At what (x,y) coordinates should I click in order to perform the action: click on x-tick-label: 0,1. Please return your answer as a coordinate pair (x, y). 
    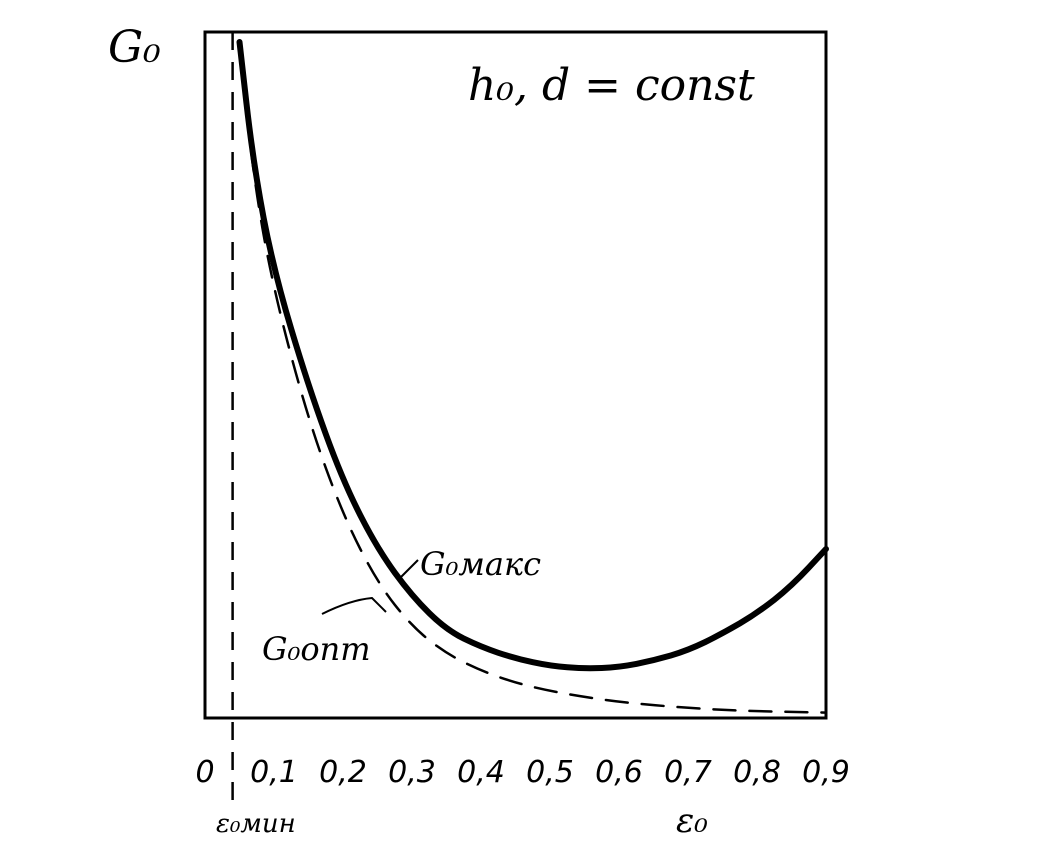
    Looking at the image, I should click on (274, 772).